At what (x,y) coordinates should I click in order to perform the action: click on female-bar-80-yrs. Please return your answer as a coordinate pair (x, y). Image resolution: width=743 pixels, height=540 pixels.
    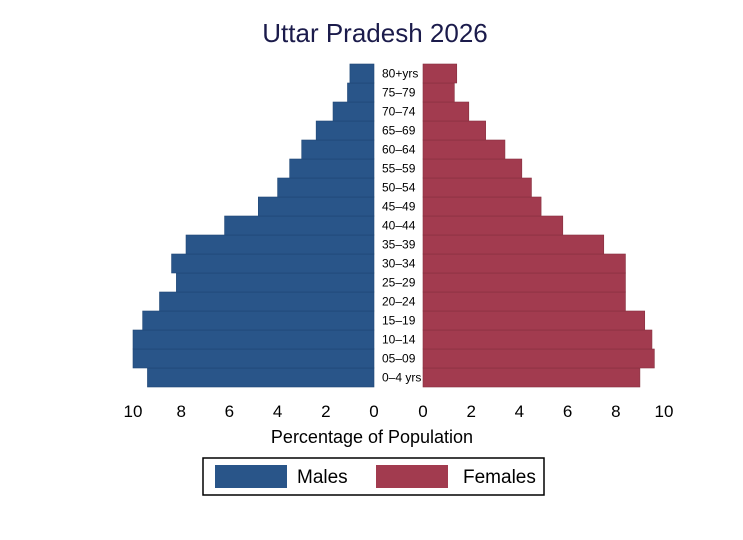
    Looking at the image, I should click on (440, 73).